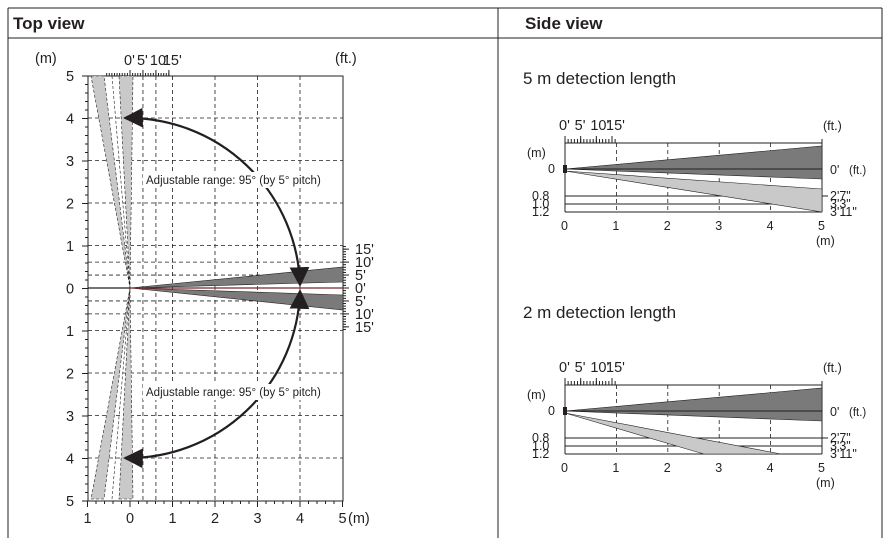  Describe the element at coordinates (343, 519) in the screenshot. I see `bottom-m-tick-label: 5` at that location.